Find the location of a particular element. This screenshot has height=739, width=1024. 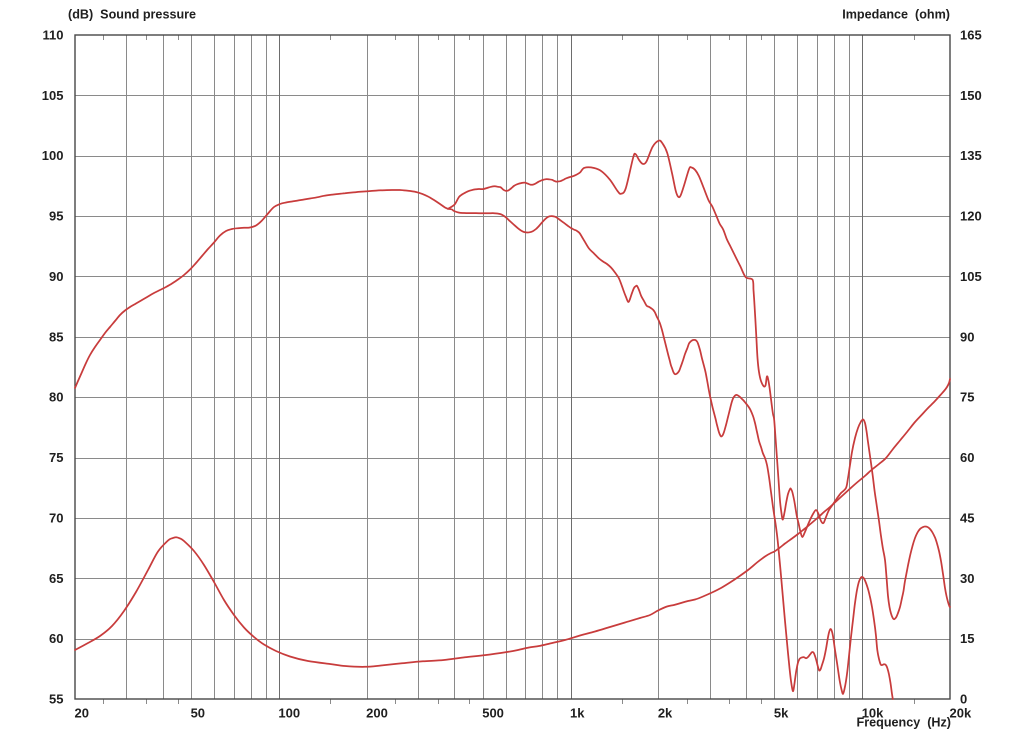

svg-text: 20k is located at coordinates (961, 713).